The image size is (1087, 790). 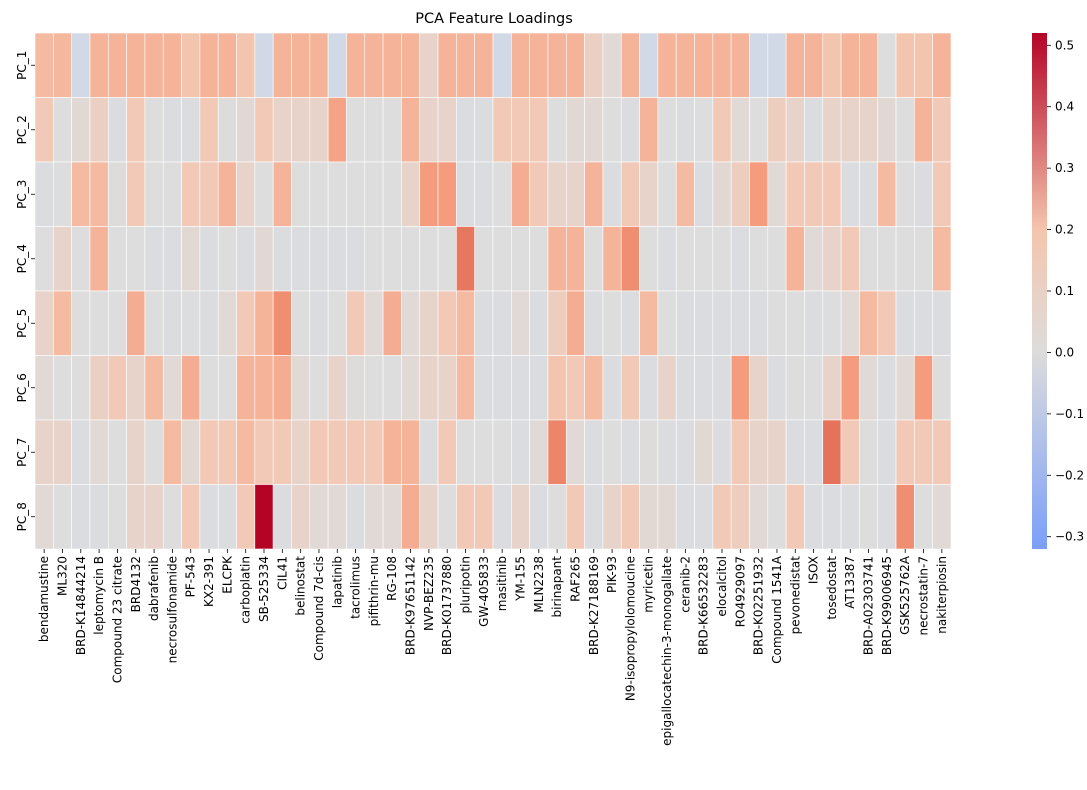 What do you see at coordinates (22, 452) in the screenshot?
I see `row-label: PC_7` at bounding box center [22, 452].